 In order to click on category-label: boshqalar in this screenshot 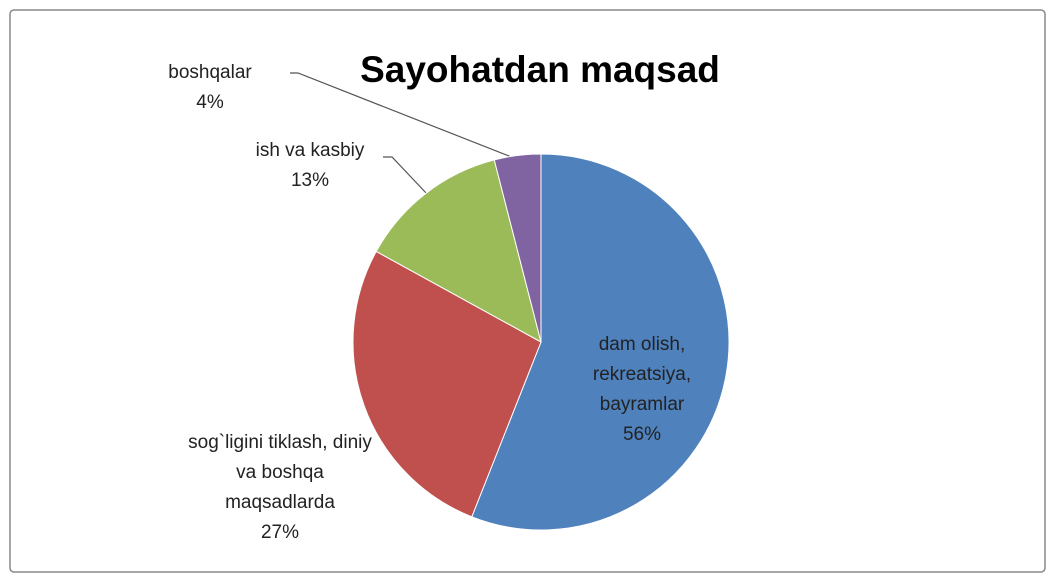, I will do `click(210, 72)`.